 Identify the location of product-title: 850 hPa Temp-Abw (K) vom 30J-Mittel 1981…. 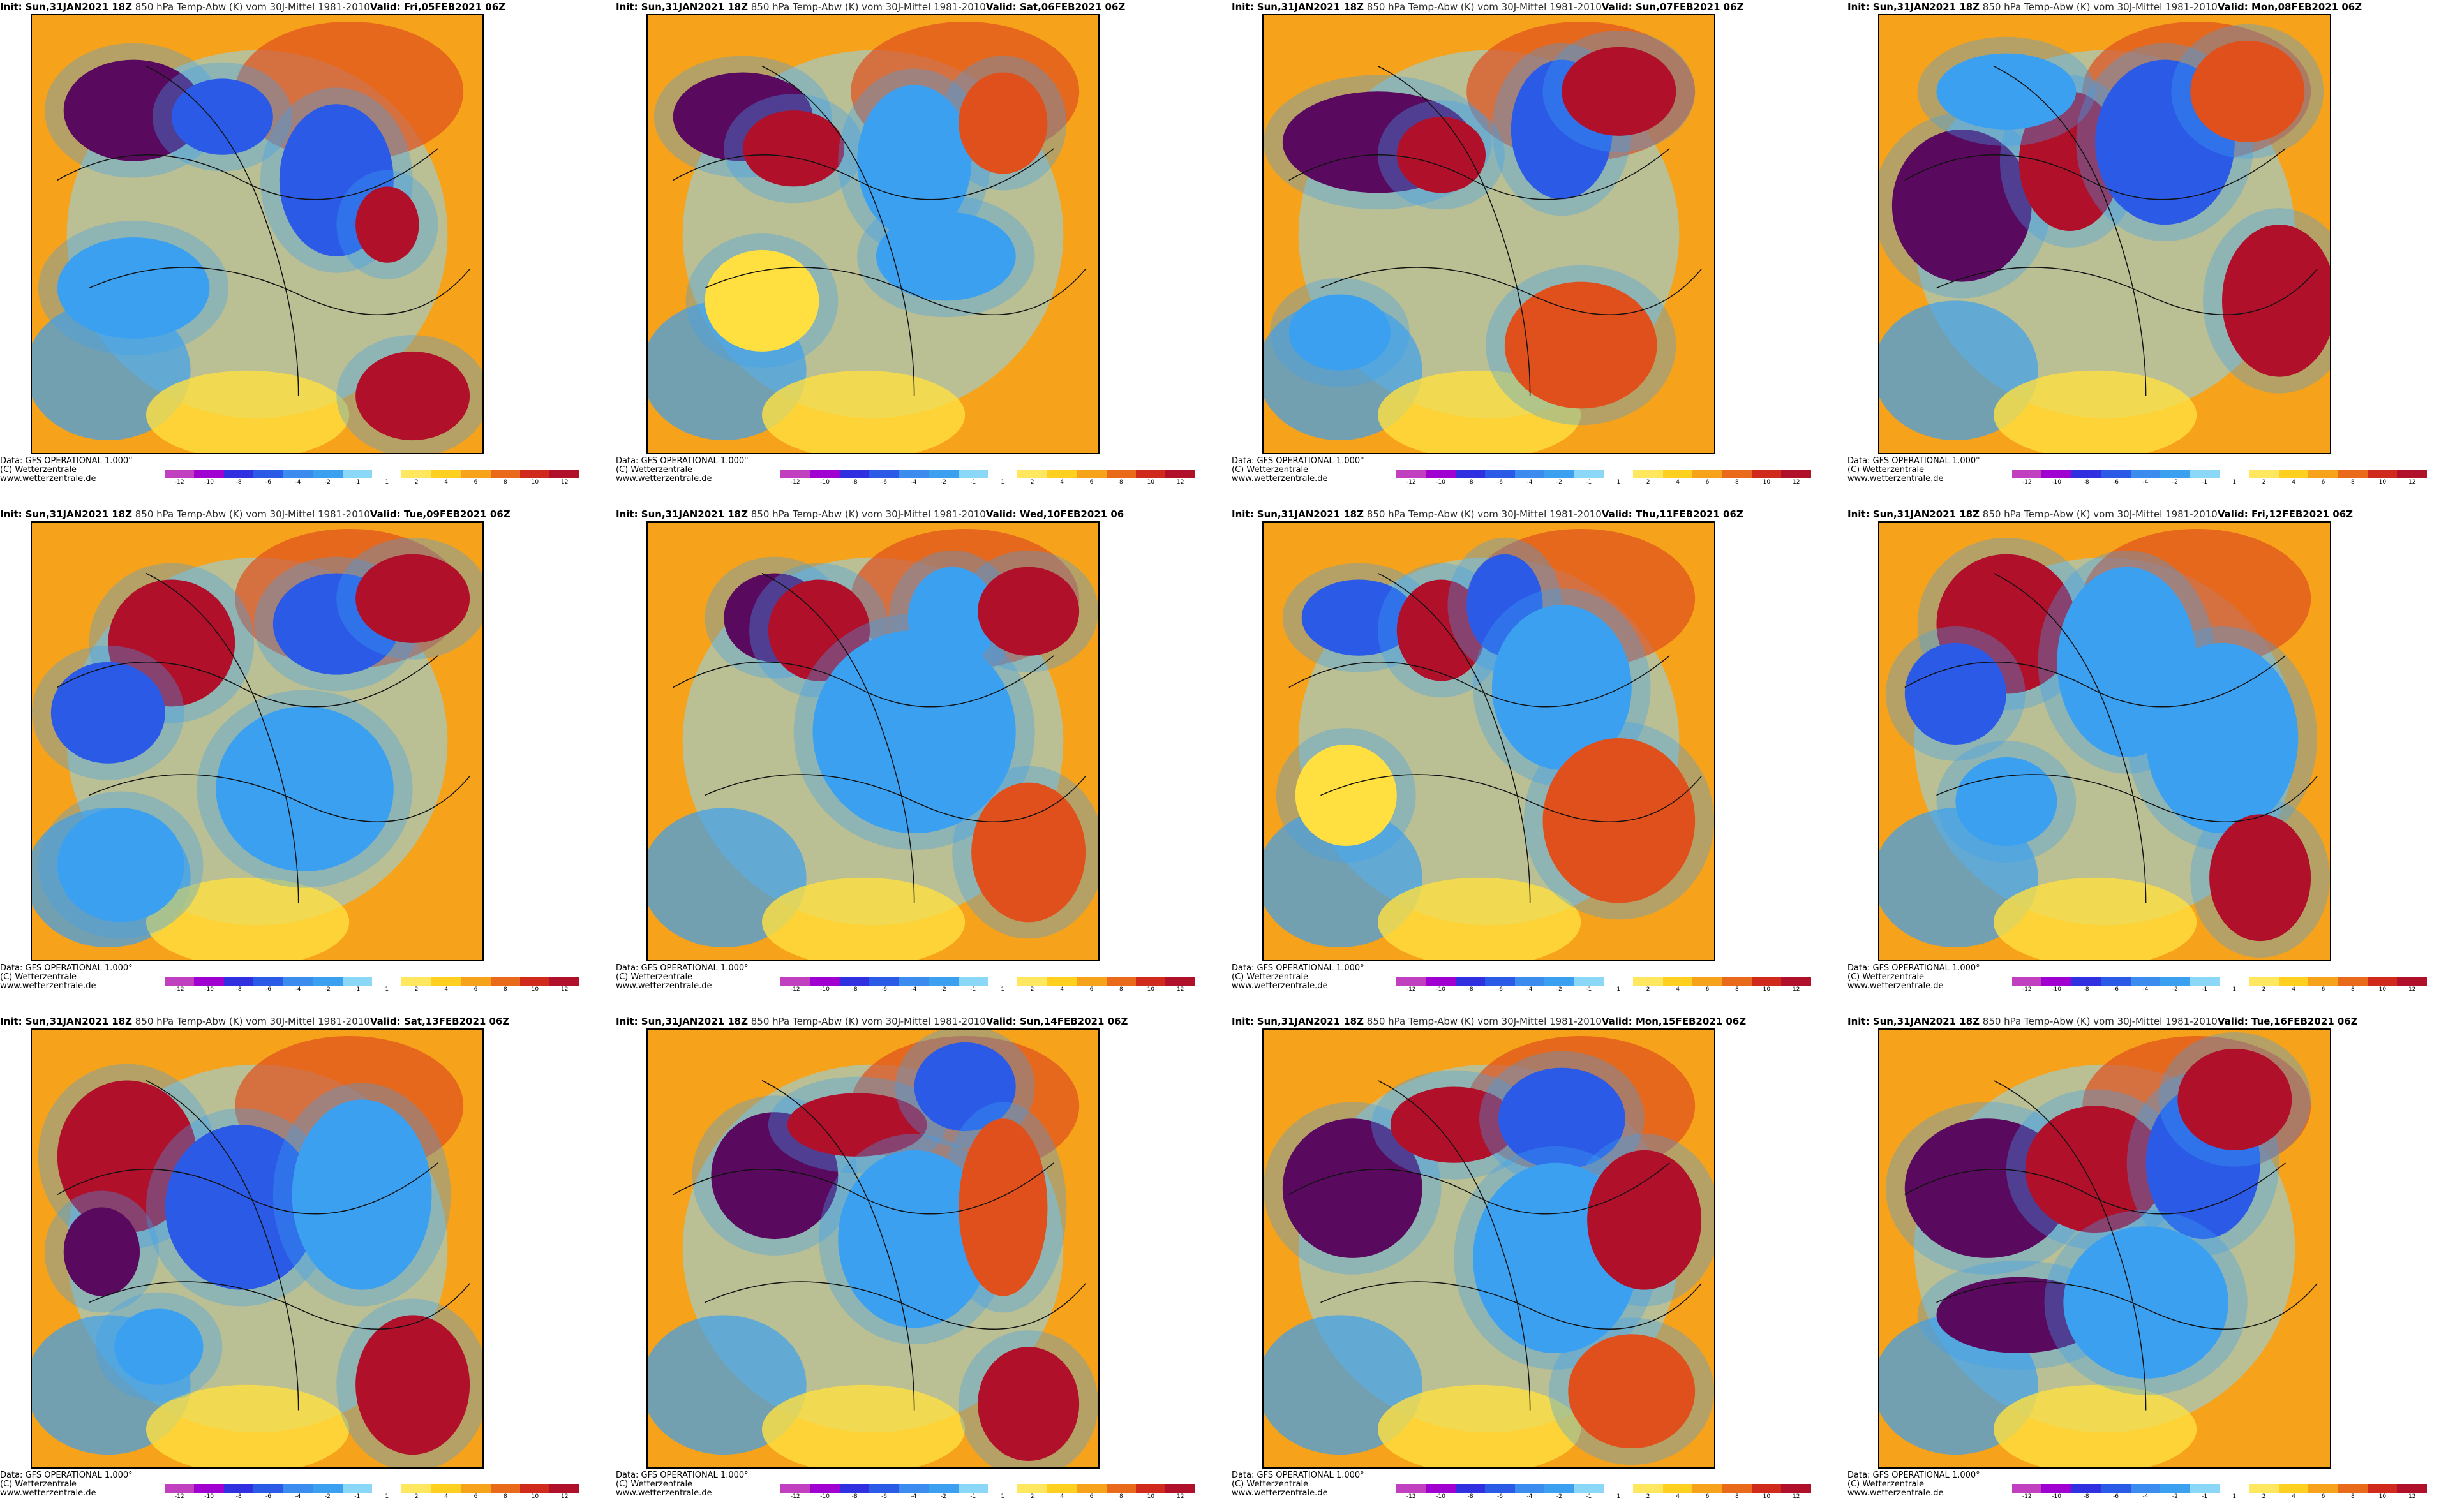
(1484, 7).